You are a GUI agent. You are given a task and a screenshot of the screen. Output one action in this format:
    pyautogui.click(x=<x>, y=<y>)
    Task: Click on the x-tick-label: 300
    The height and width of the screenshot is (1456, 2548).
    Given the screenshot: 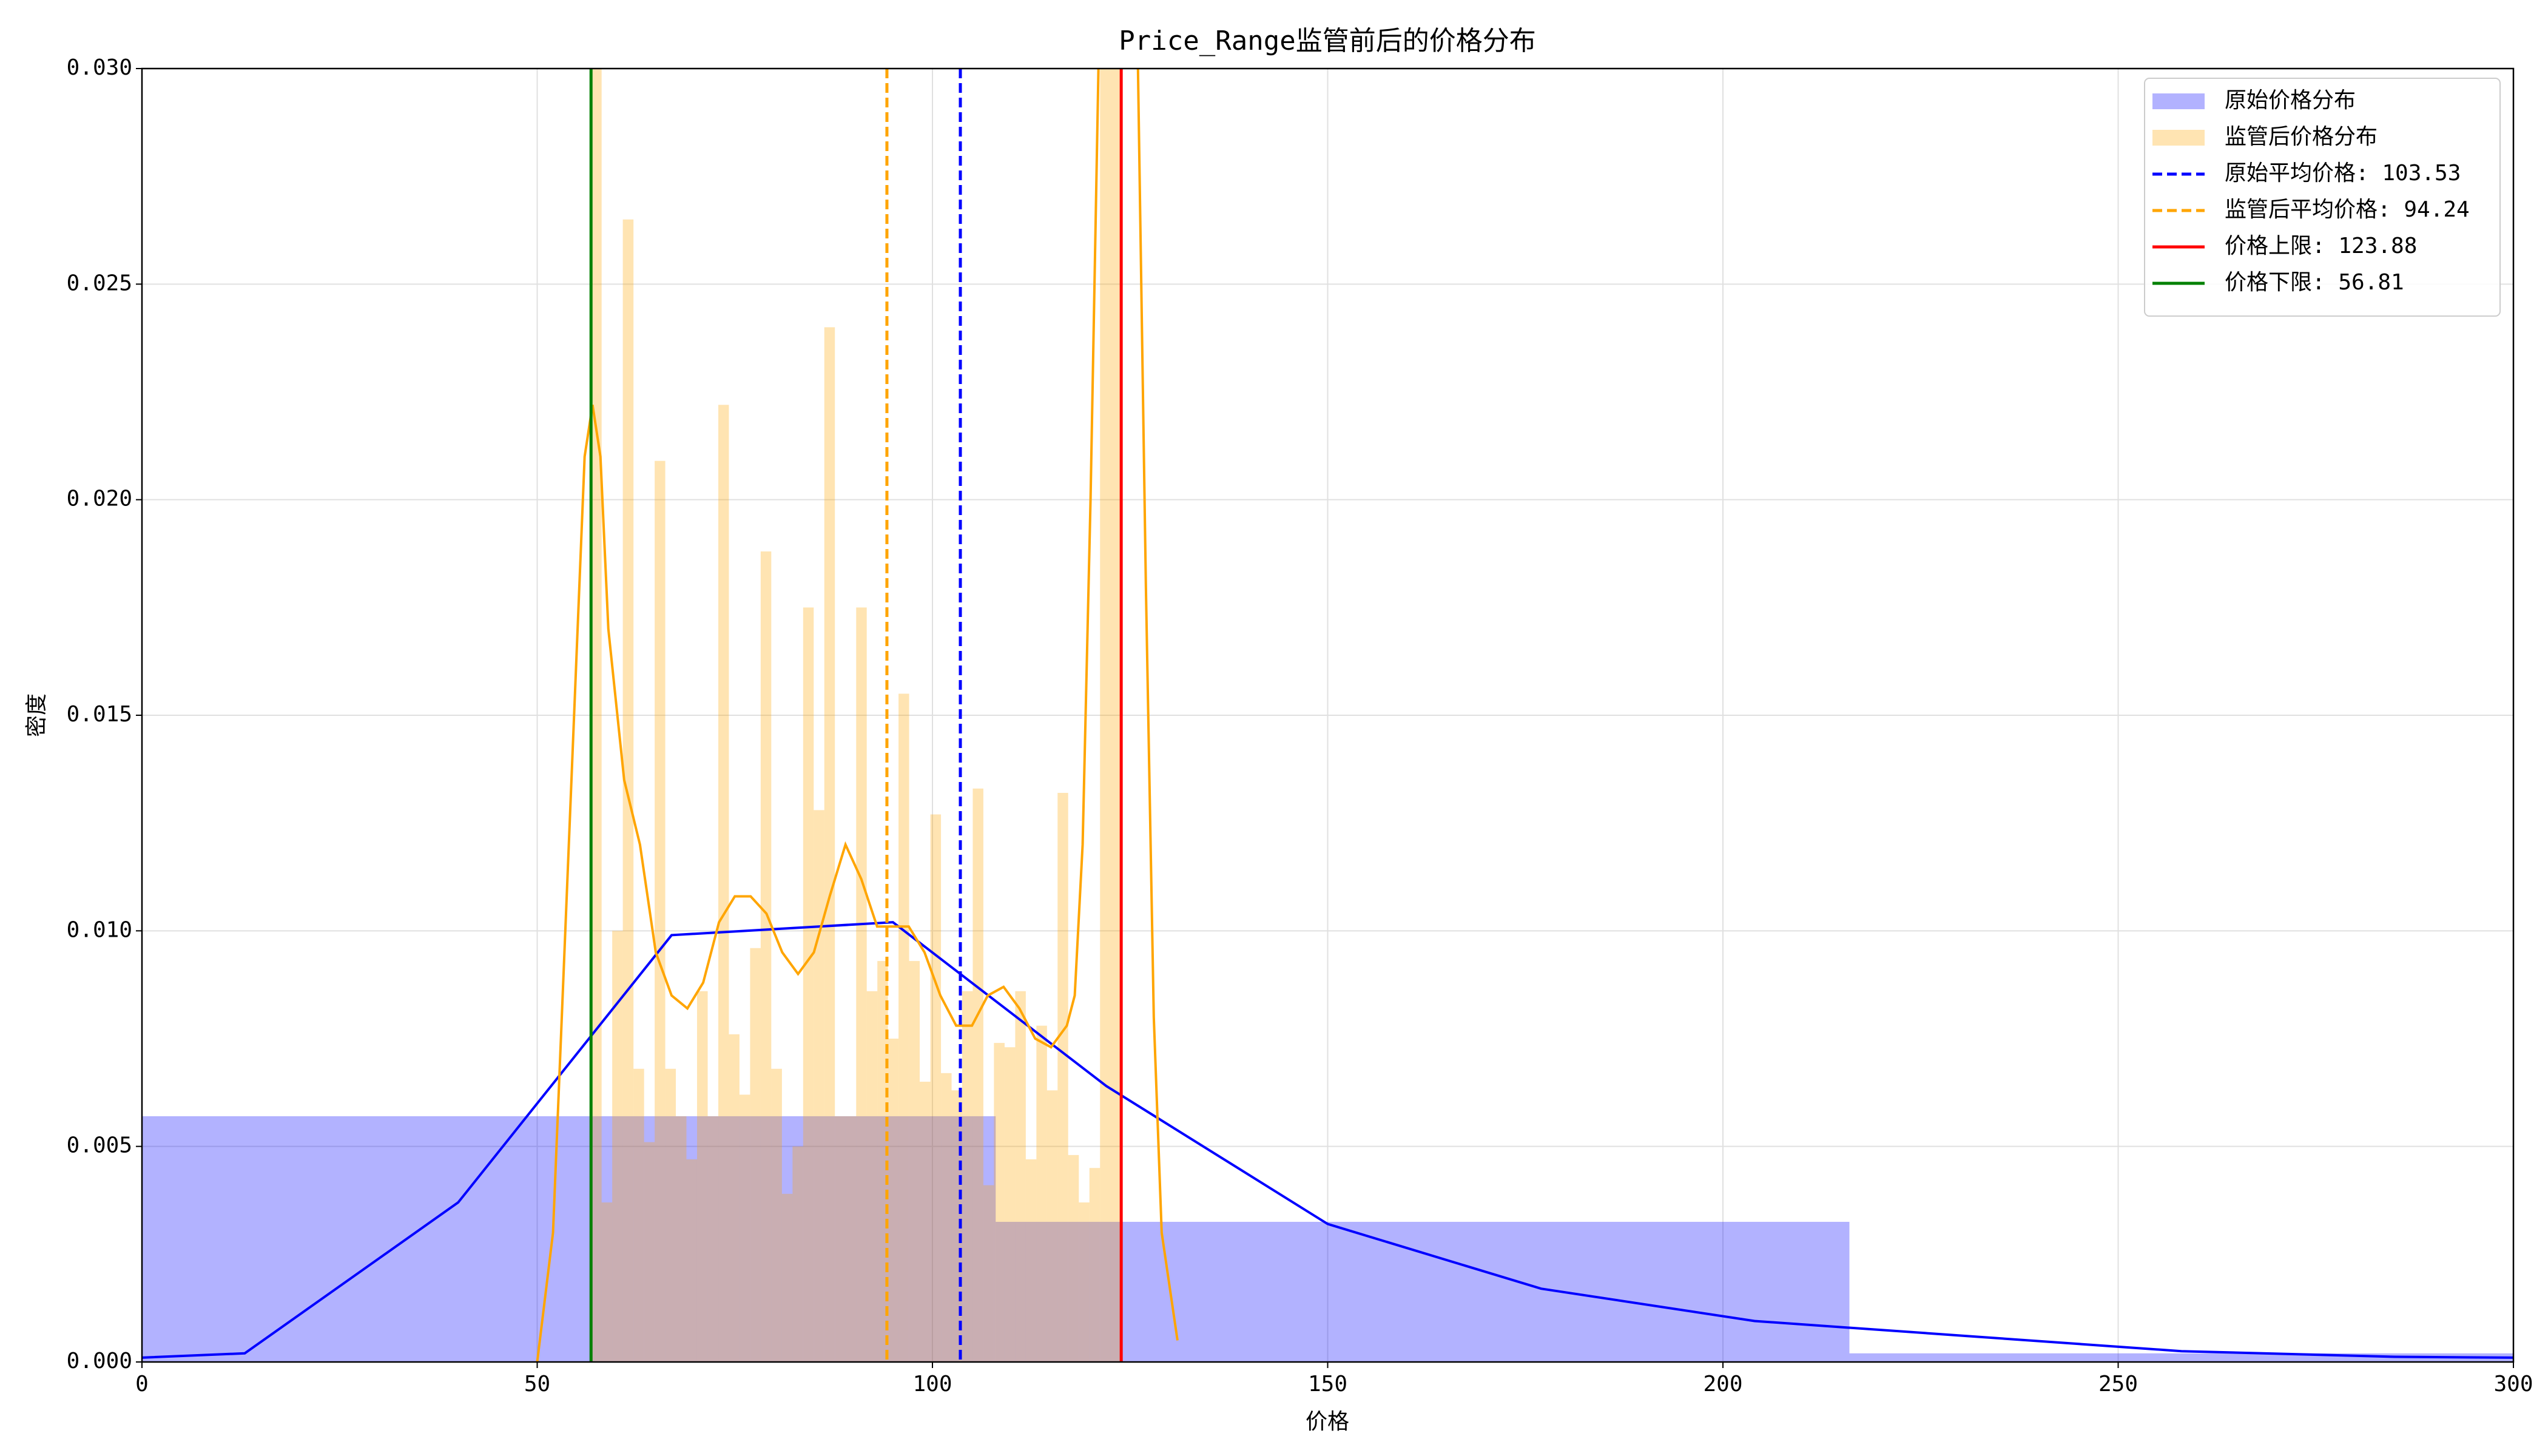 What is the action you would take?
    pyautogui.click(x=2513, y=1384)
    